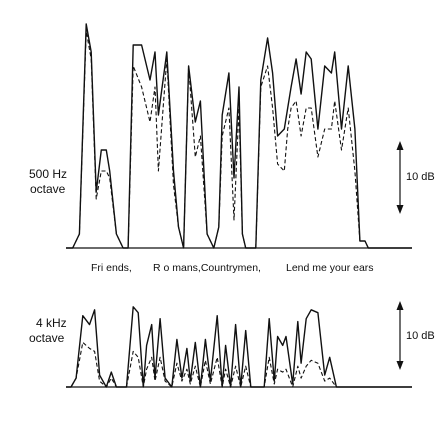 The height and width of the screenshot is (423, 435). What do you see at coordinates (420, 177) in the screenshot?
I see `scale-label-500hz: 10 dB` at bounding box center [420, 177].